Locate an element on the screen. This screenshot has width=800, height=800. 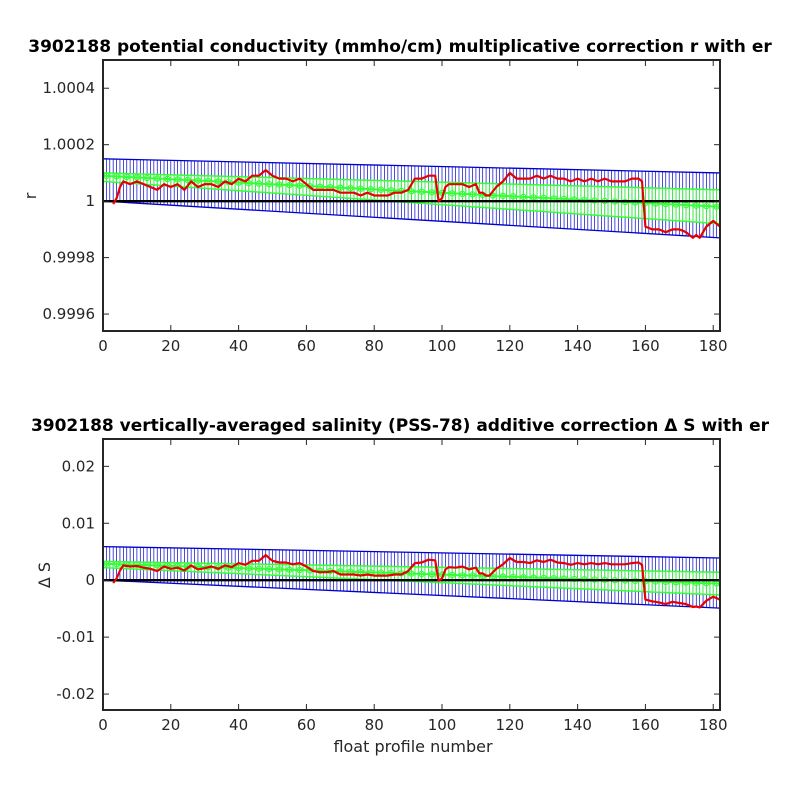
y-tick-label: 0.02 is located at coordinates (78, 466).